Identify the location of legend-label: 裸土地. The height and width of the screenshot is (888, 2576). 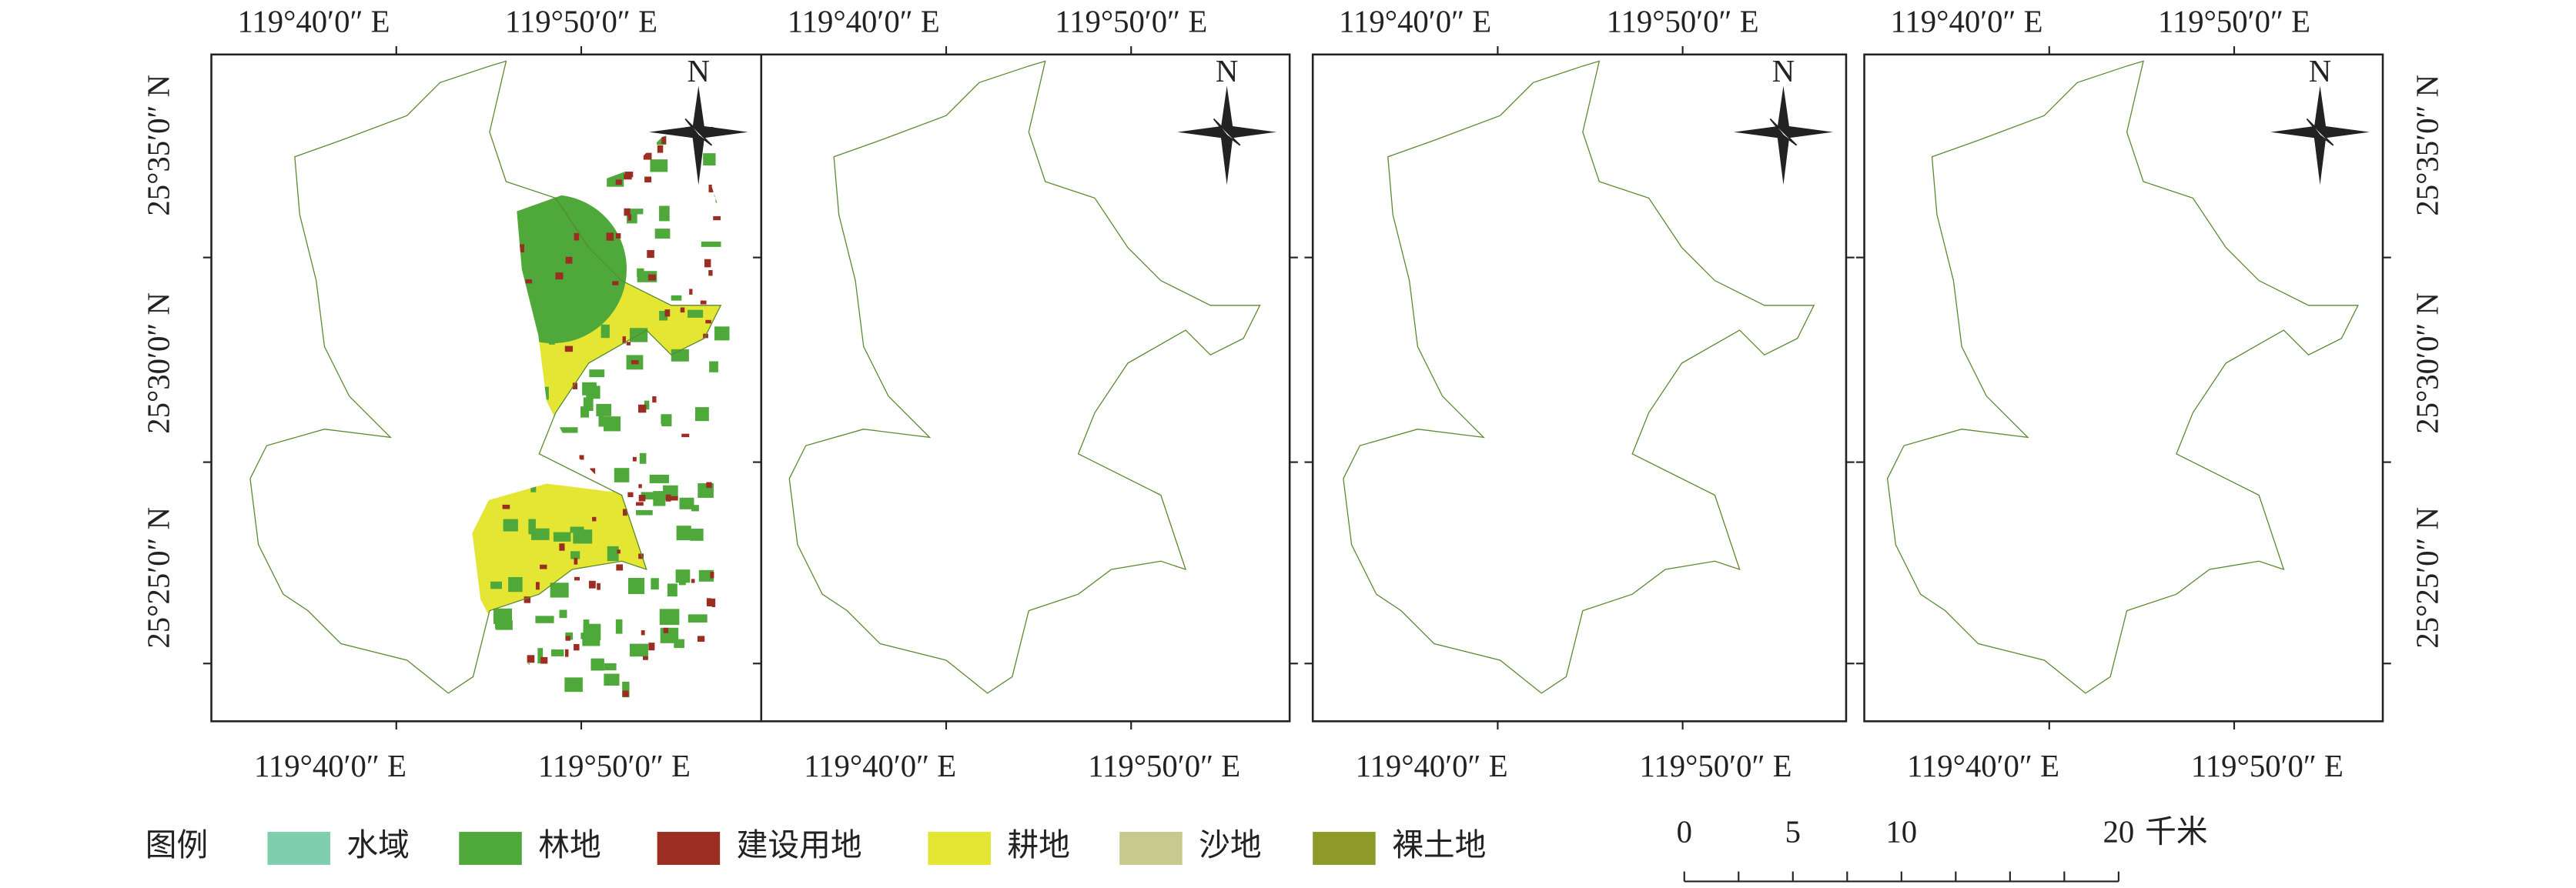
(1439, 845).